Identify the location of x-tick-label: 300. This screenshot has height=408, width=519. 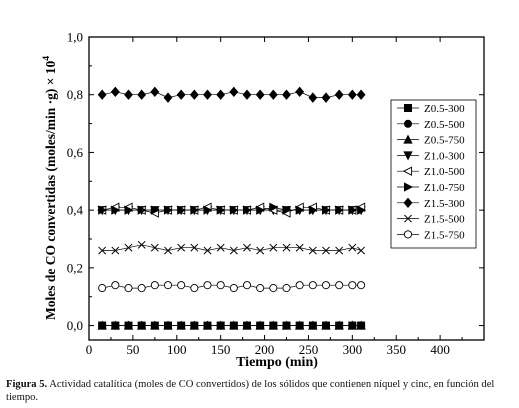
(353, 349).